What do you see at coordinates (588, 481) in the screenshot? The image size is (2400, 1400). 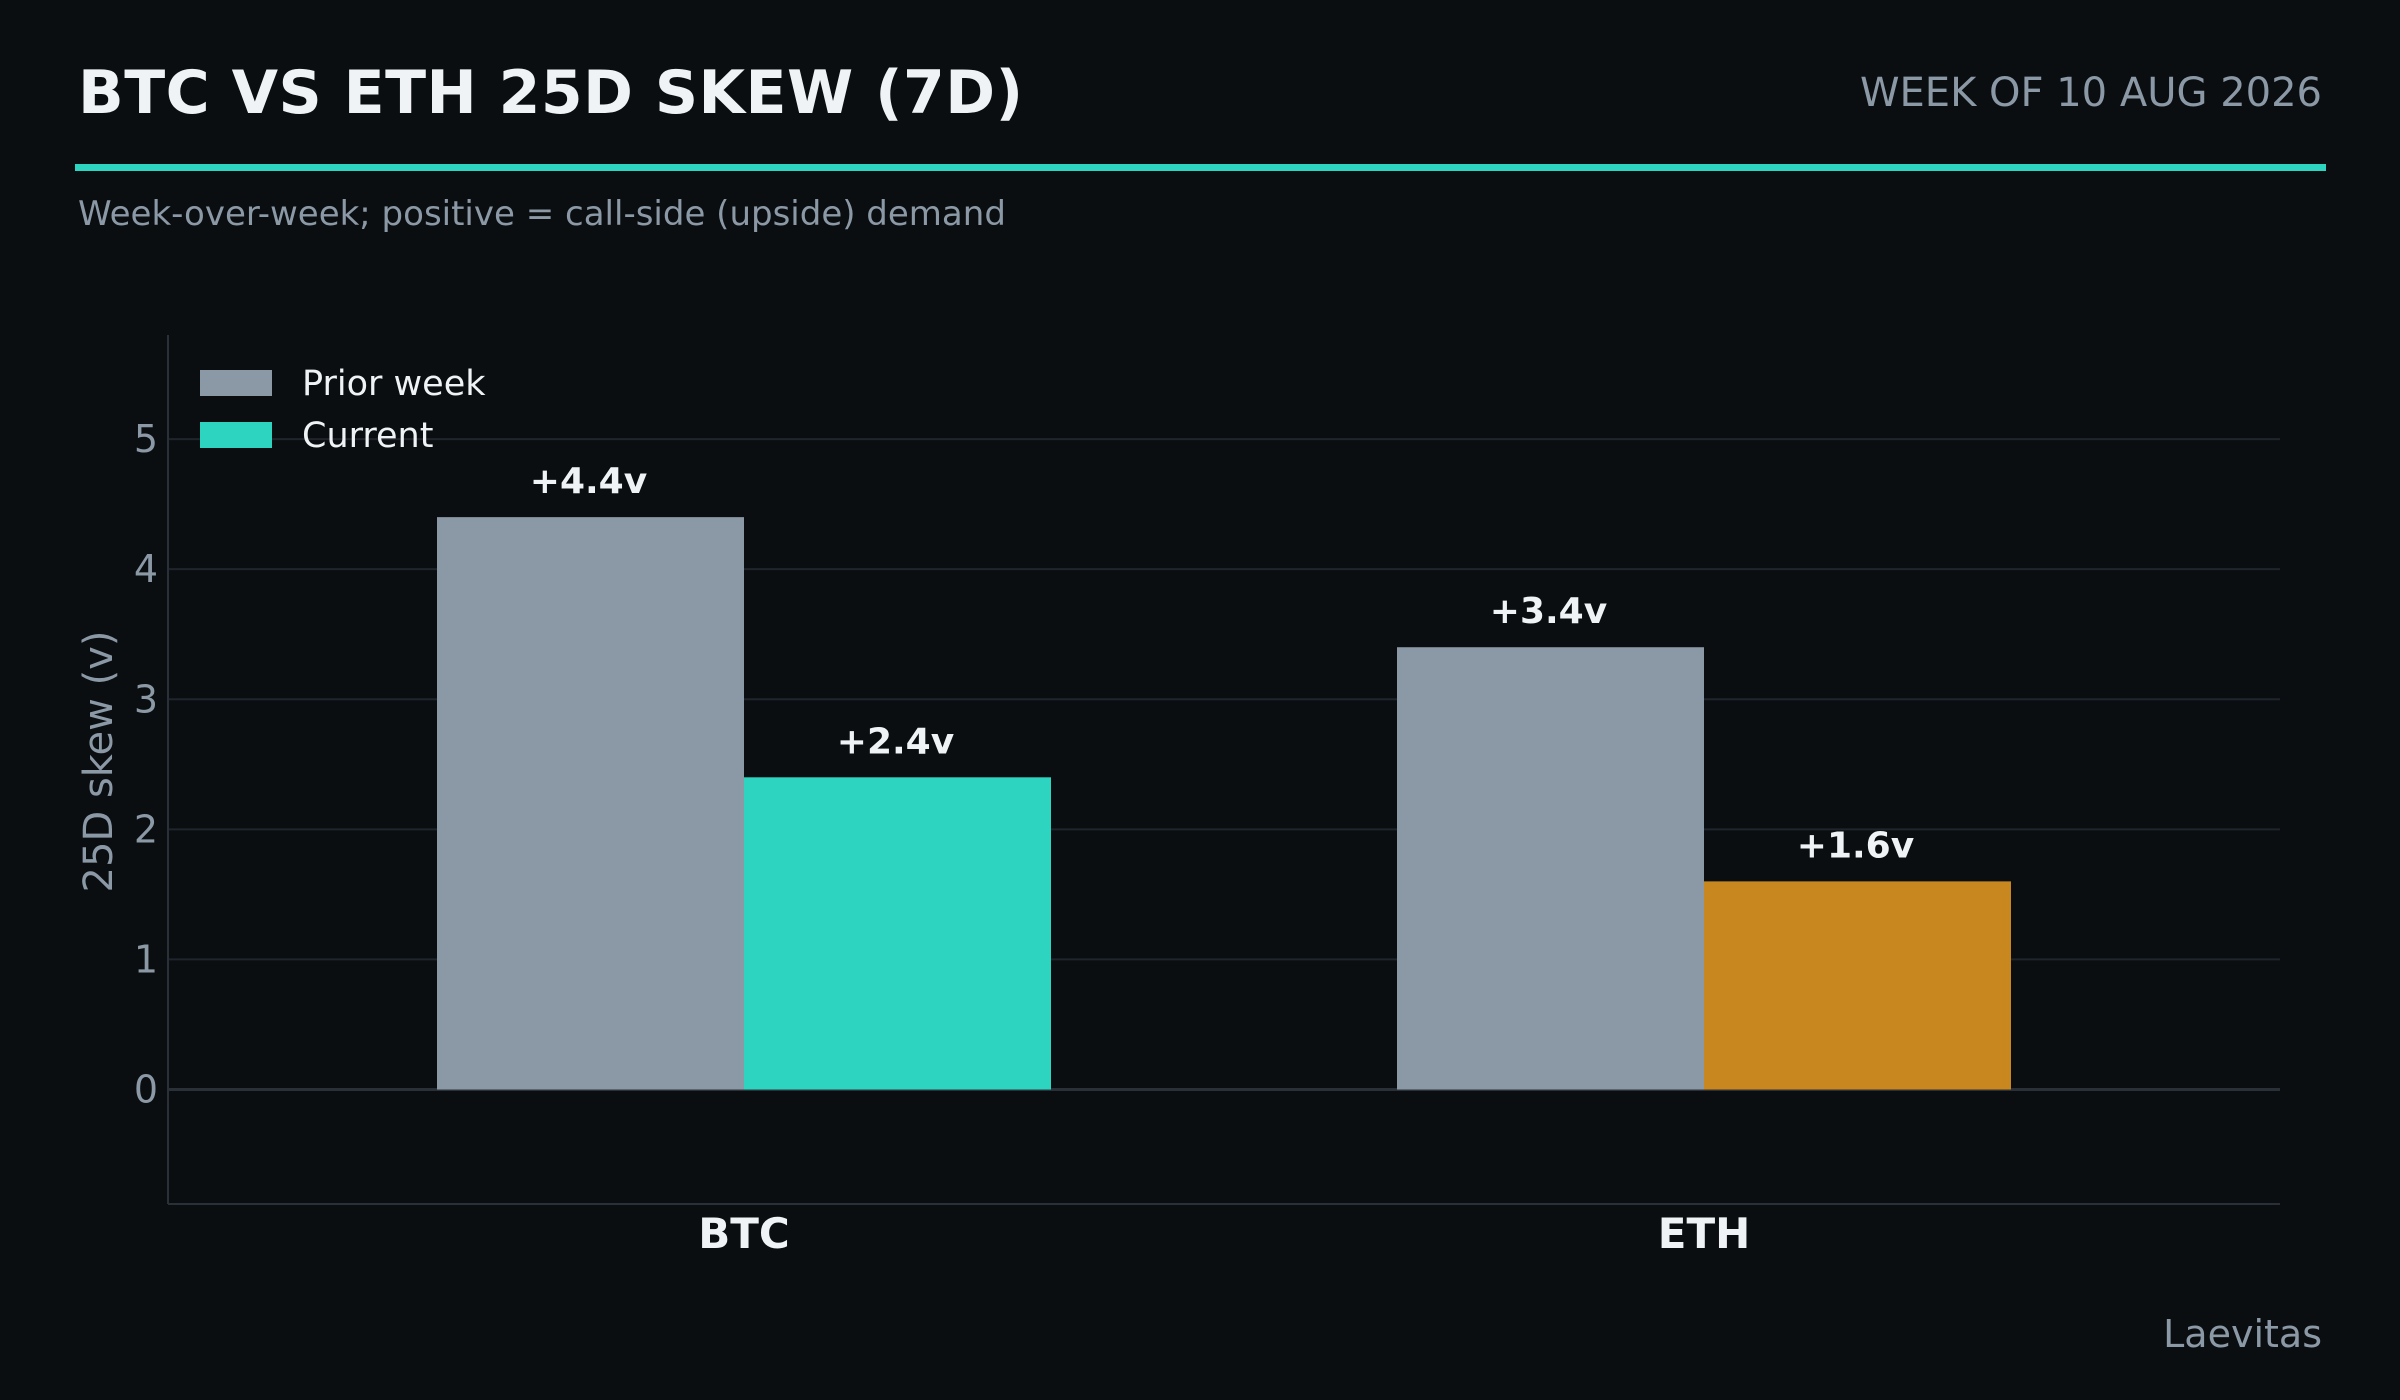 I see `data-label: +4.4v` at bounding box center [588, 481].